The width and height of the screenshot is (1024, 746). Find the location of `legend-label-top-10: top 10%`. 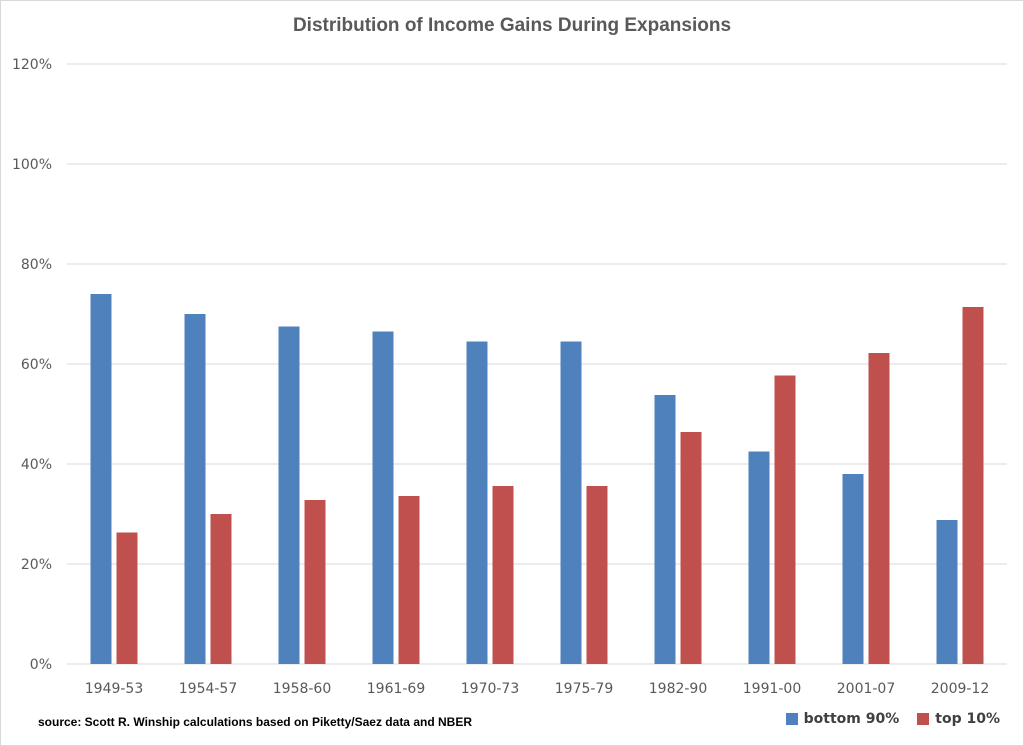

legend-label-top-10: top 10% is located at coordinates (967, 719).